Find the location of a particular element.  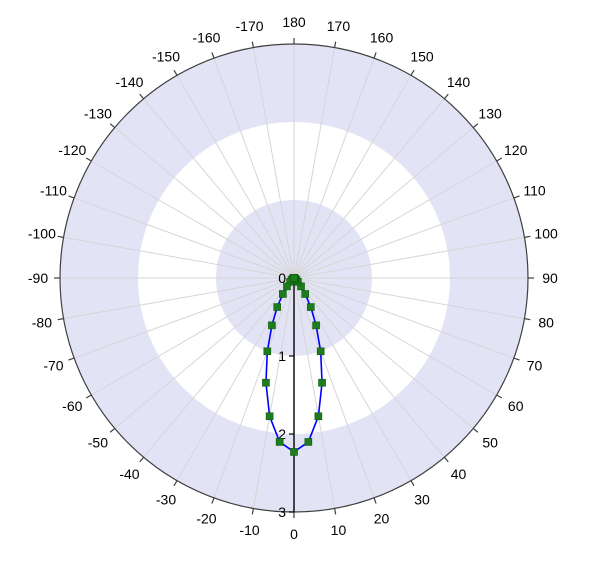

angle-tick-label: 170 is located at coordinates (339, 26).